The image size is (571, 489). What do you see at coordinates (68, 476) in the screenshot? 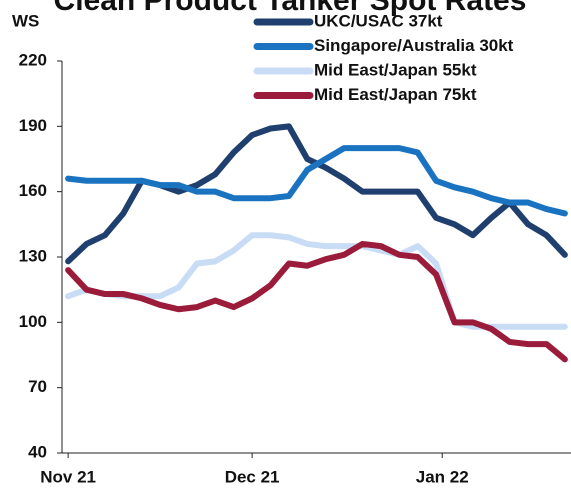
I see `x-tick-label: Nov 21` at bounding box center [68, 476].